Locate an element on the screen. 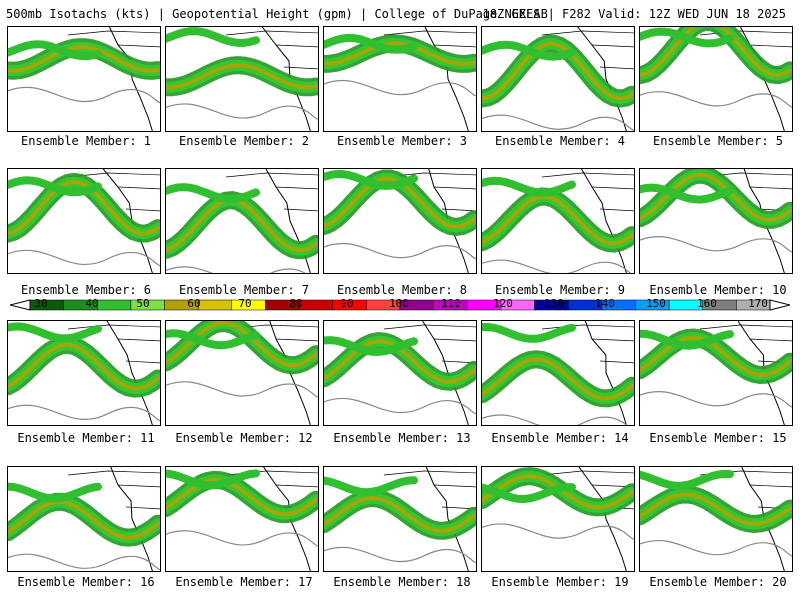  panel-caption: Ensemble Member: 16 is located at coordinates (86, 582).